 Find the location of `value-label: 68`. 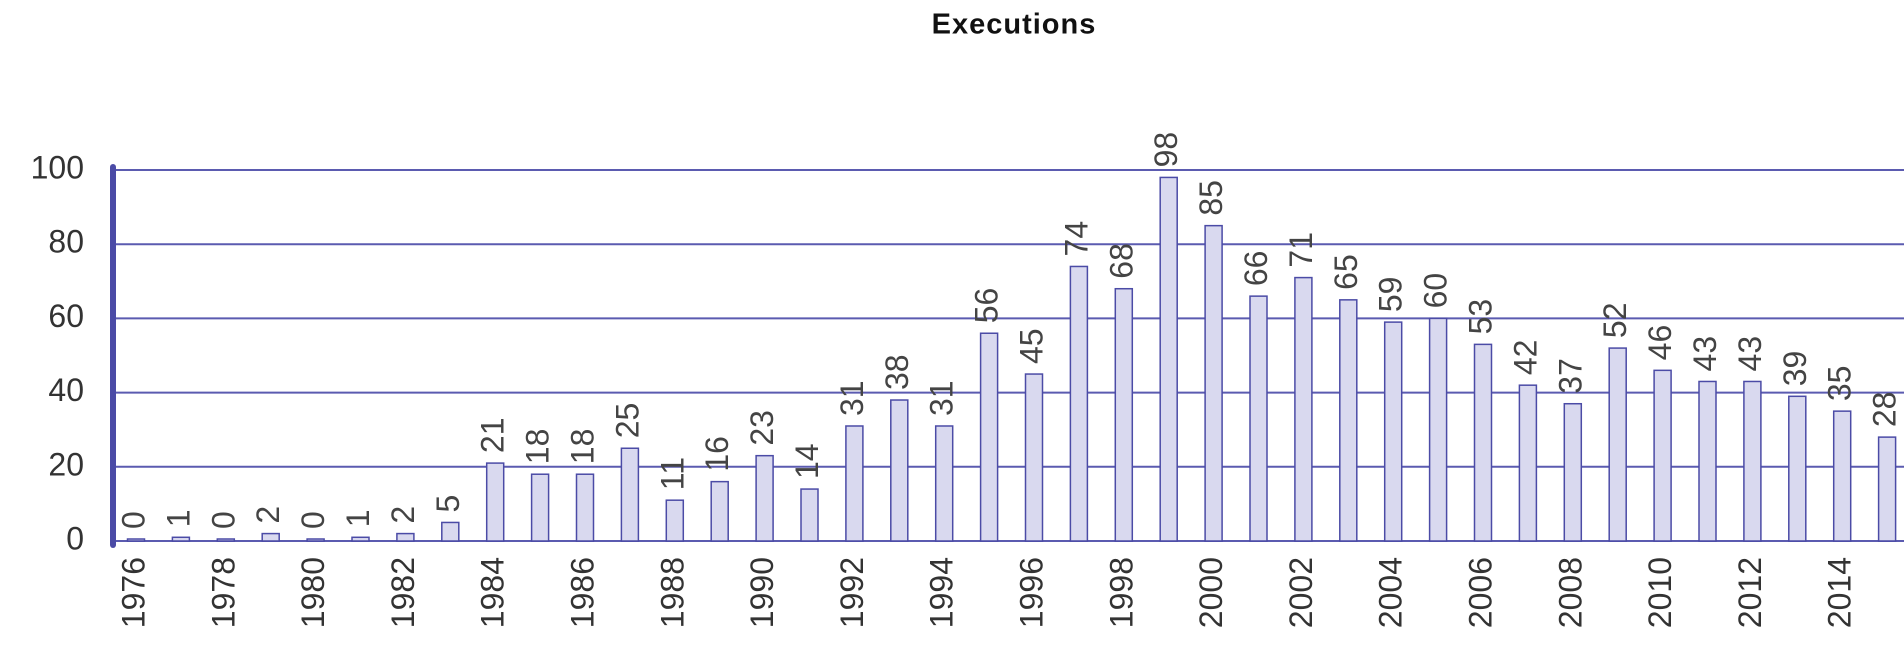

value-label: 68 is located at coordinates (1121, 261).